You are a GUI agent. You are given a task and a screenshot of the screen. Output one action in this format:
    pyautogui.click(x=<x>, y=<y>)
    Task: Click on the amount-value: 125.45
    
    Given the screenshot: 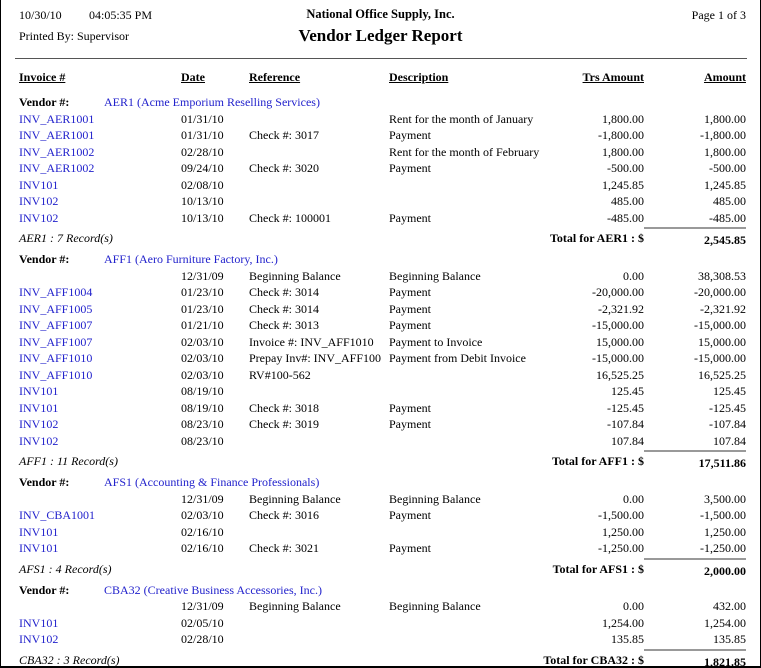 What is the action you would take?
    pyautogui.click(x=729, y=391)
    